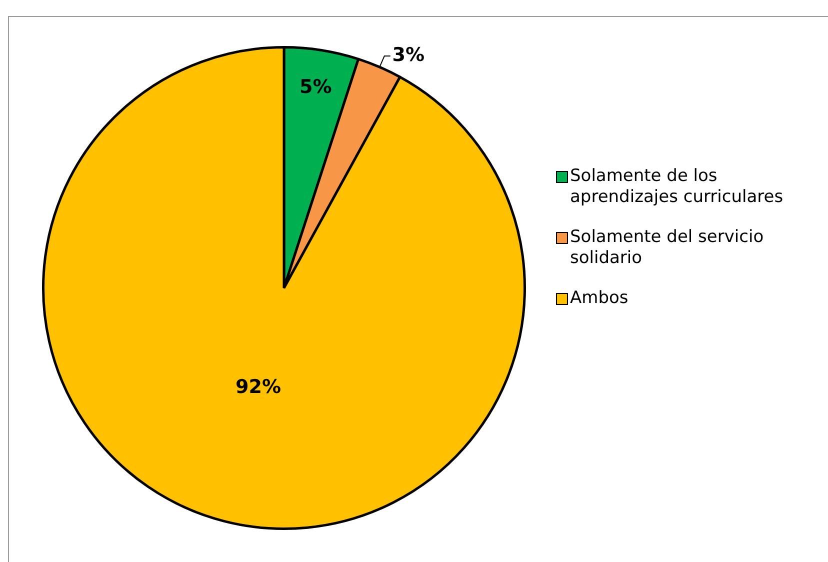  I want to click on data-label: 92%, so click(258, 387).